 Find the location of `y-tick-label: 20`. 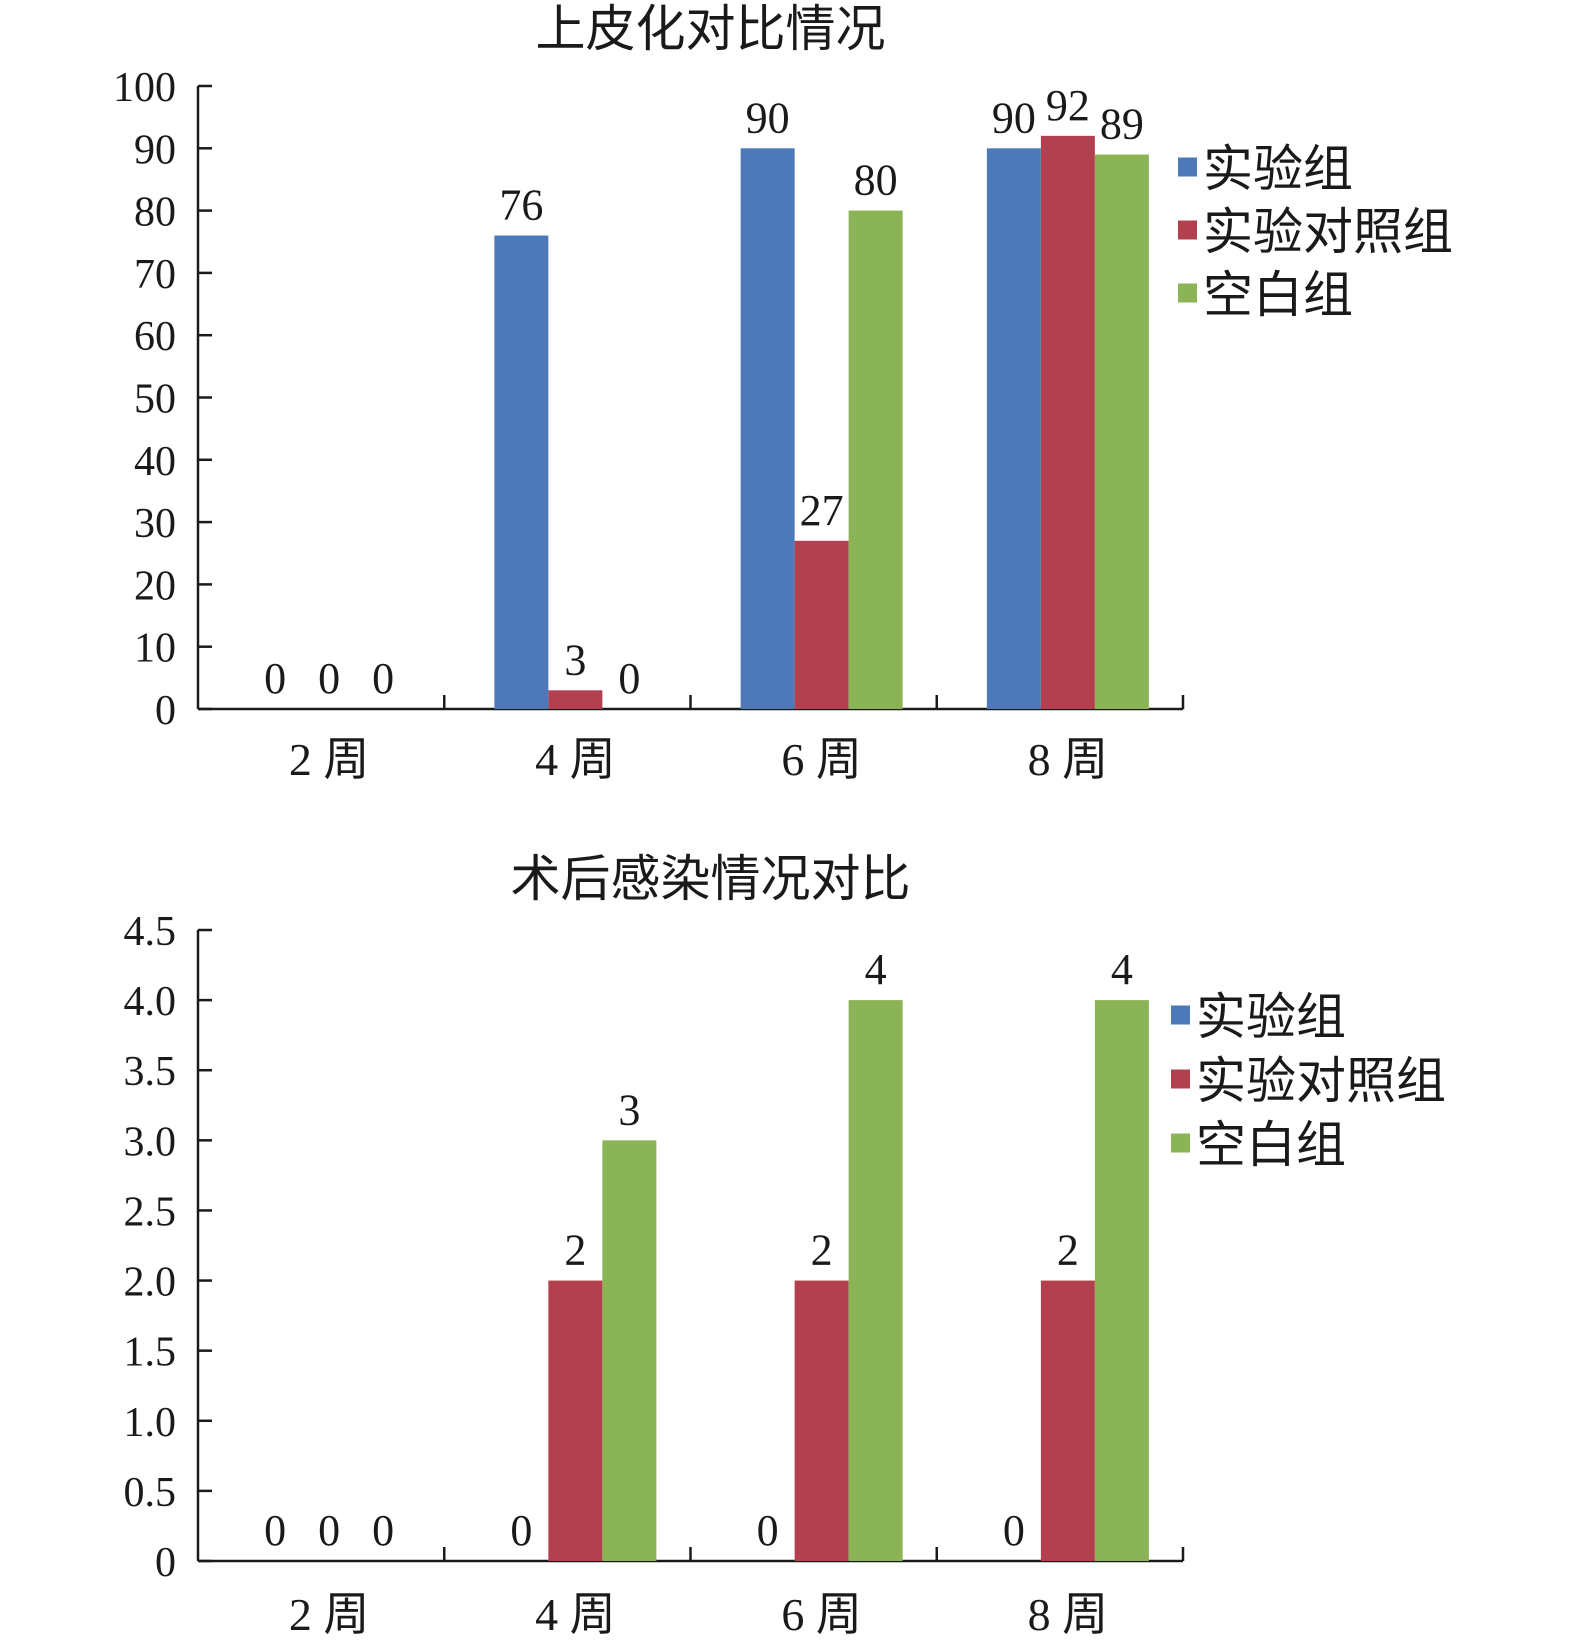

y-tick-label: 20 is located at coordinates (155, 586).